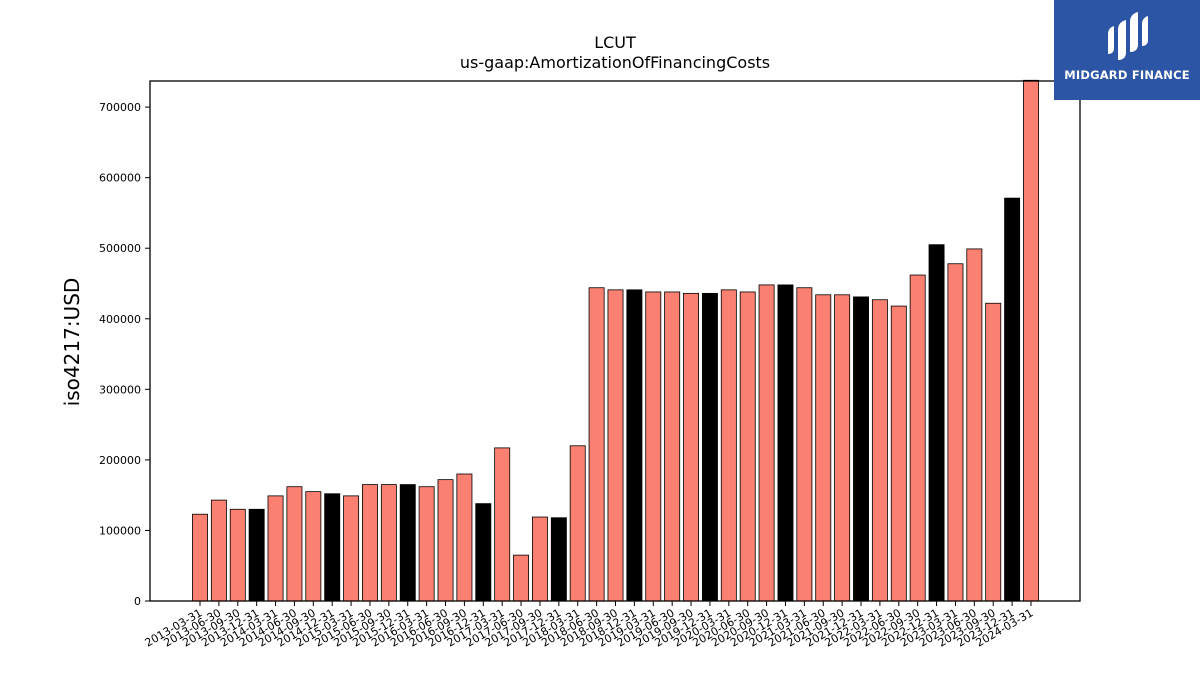 The width and height of the screenshot is (1200, 675). What do you see at coordinates (120, 107) in the screenshot?
I see `y-tick-label: 700000` at bounding box center [120, 107].